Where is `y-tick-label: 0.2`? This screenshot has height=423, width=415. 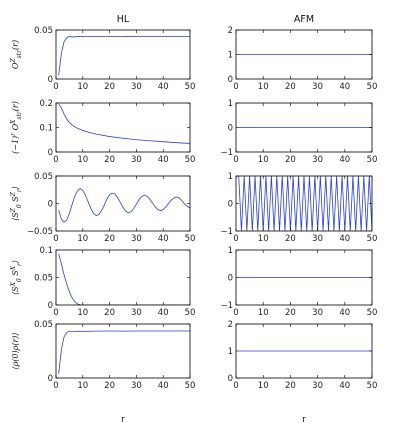 y-tick-label: 0.2 is located at coordinates (46, 104).